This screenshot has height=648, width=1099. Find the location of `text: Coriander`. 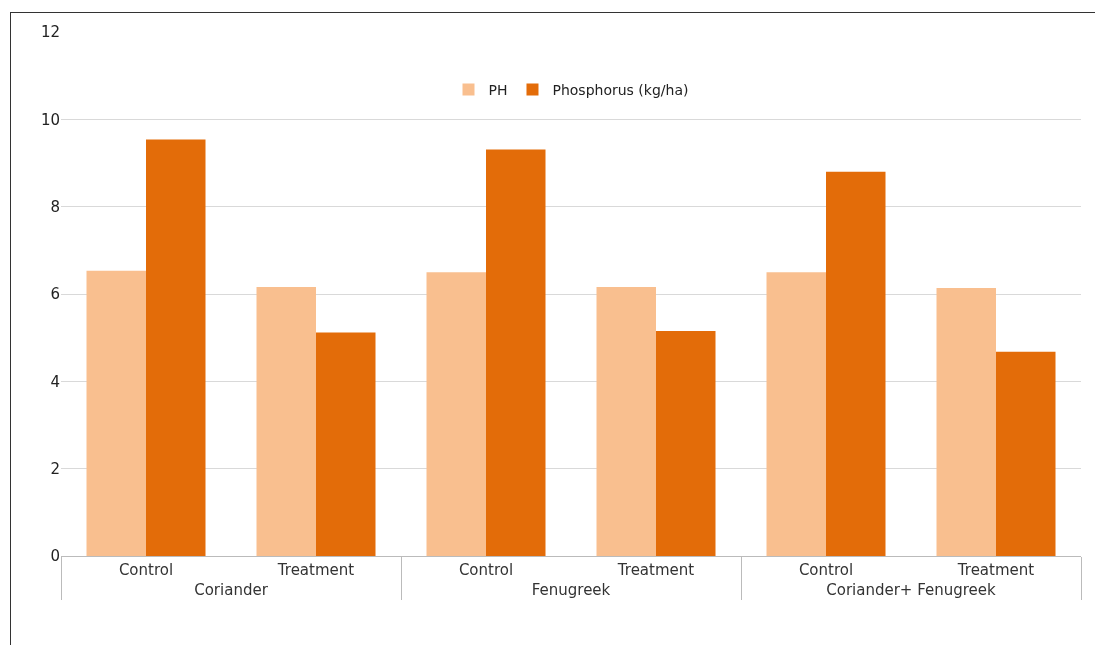

text: Coriander is located at coordinates (231, 590).